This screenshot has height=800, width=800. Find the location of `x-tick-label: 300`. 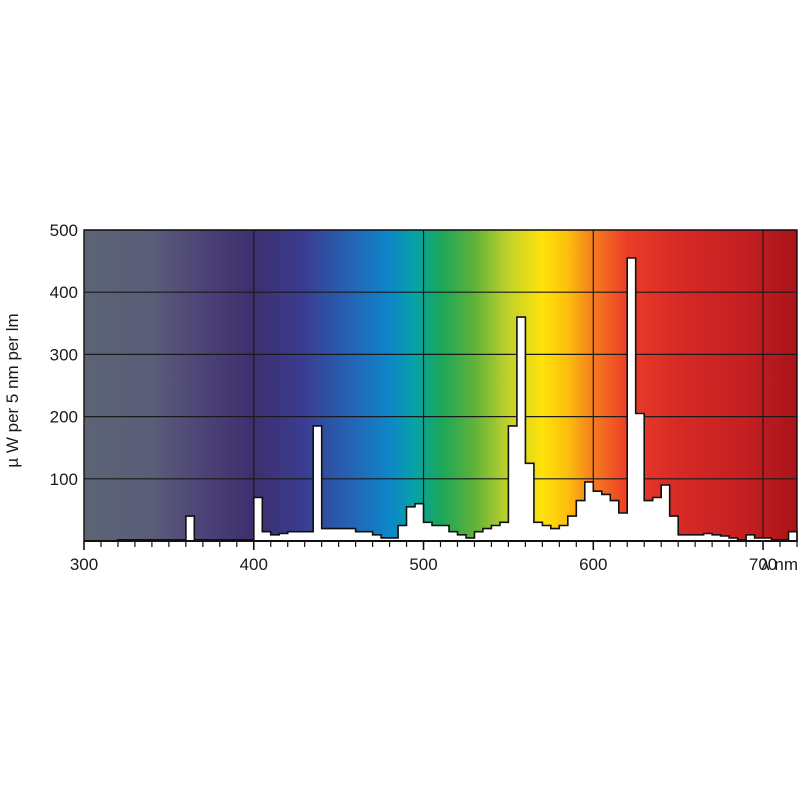

x-tick-label: 300 is located at coordinates (84, 564).